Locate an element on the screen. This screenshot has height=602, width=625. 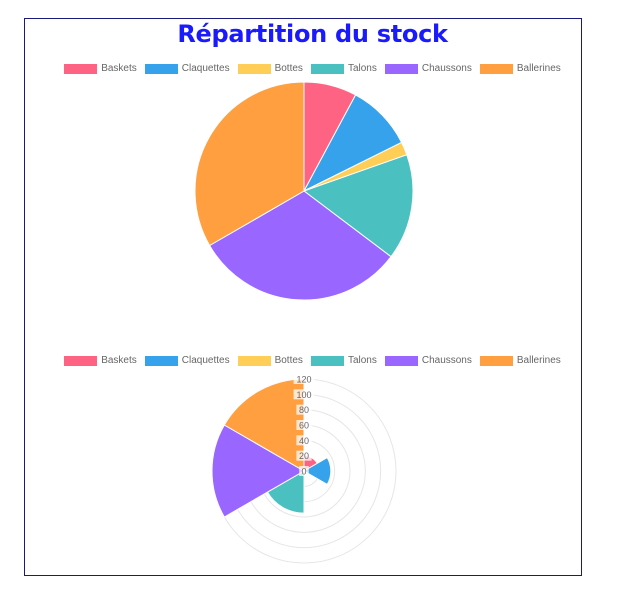
polar-segment-claquettes is located at coordinates (317, 471).